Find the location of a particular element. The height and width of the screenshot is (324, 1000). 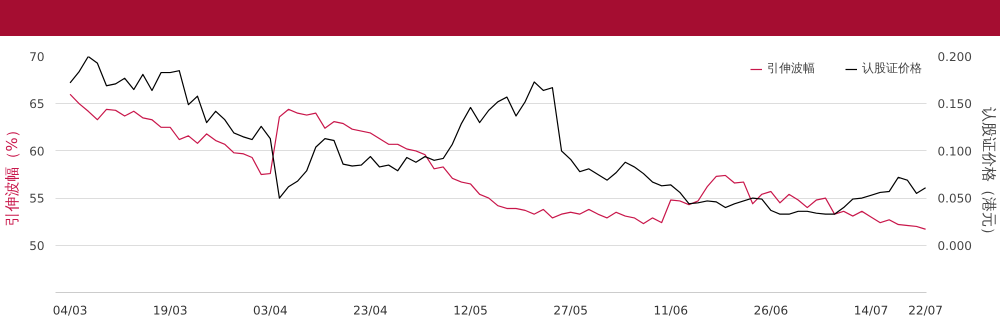

x-tick-label: 03/04 is located at coordinates (270, 311).